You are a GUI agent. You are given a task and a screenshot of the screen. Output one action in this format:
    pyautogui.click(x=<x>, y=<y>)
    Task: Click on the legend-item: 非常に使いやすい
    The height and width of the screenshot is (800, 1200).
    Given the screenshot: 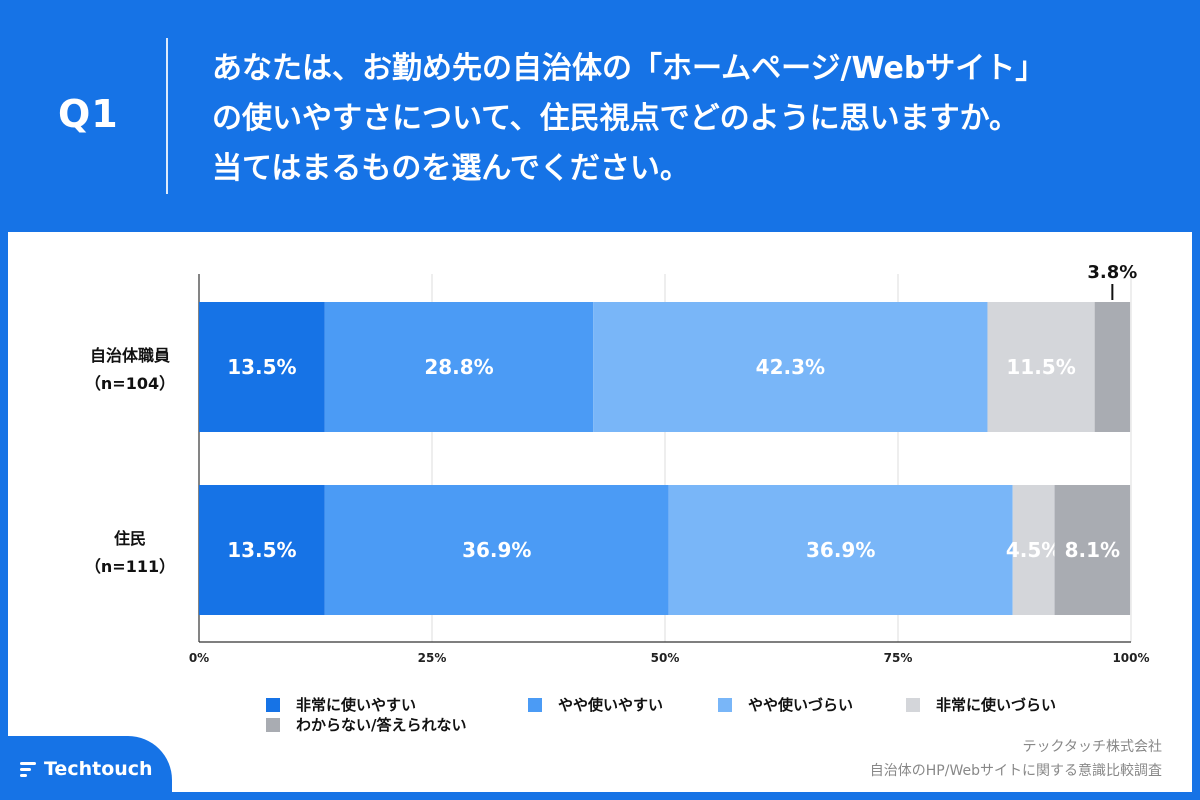 What is the action you would take?
    pyautogui.click(x=341, y=704)
    